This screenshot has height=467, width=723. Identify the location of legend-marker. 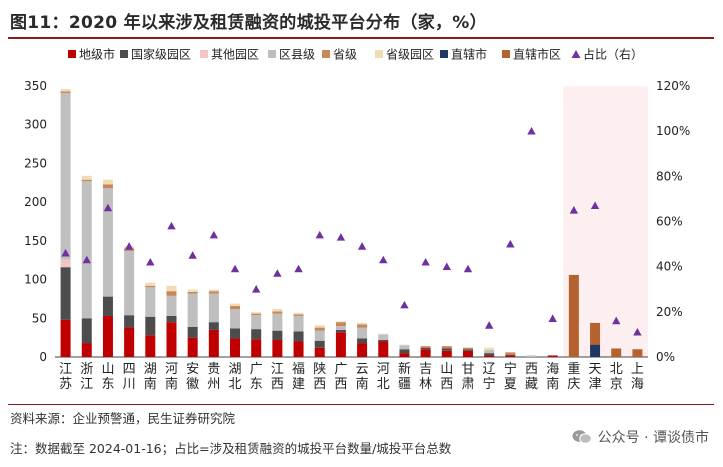
(576, 54).